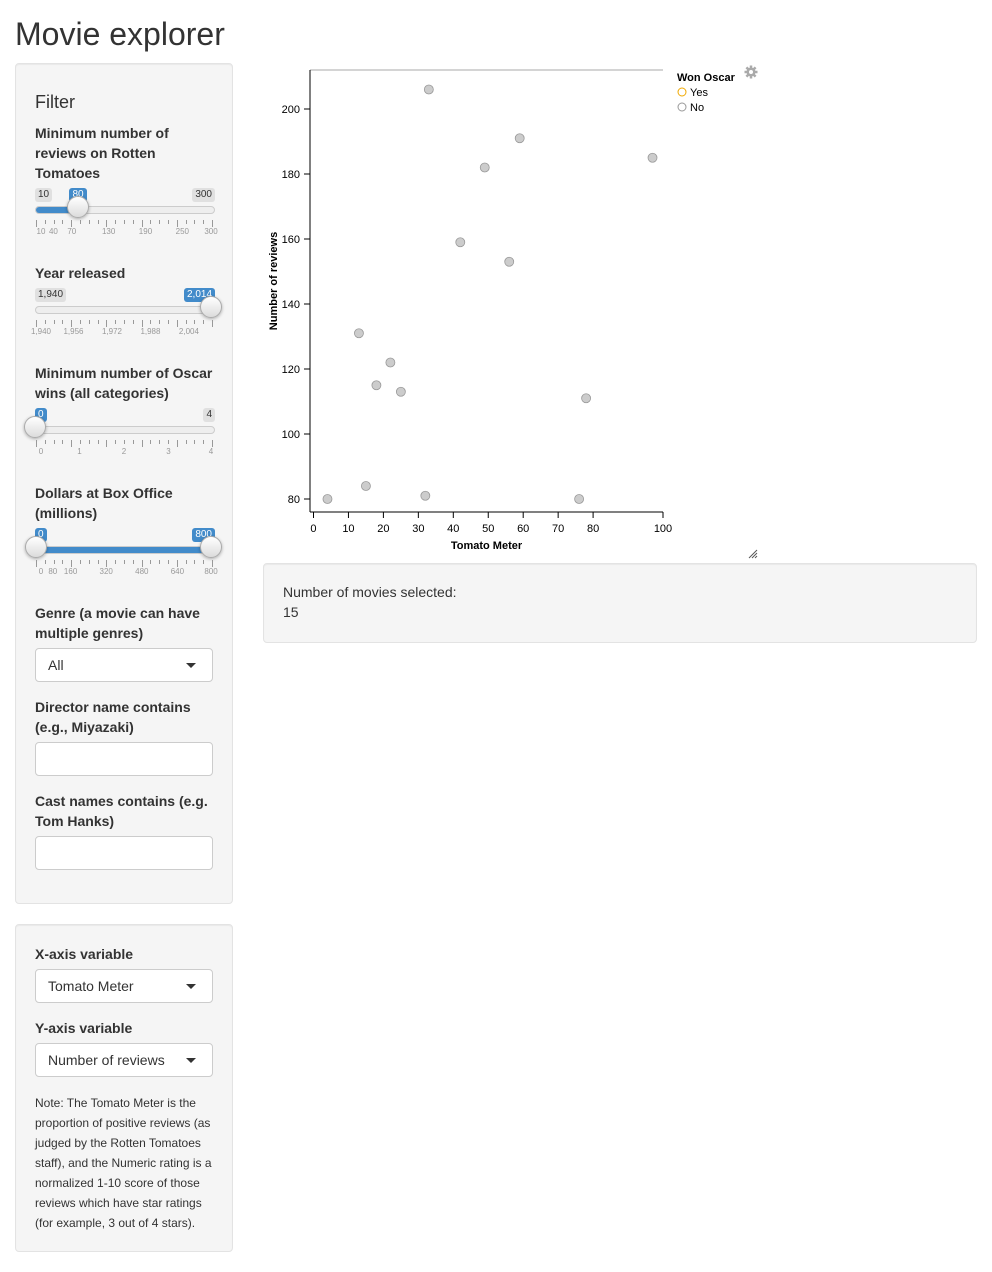 The image size is (992, 1272). I want to click on oscars-tick-label: 3, so click(168, 451).